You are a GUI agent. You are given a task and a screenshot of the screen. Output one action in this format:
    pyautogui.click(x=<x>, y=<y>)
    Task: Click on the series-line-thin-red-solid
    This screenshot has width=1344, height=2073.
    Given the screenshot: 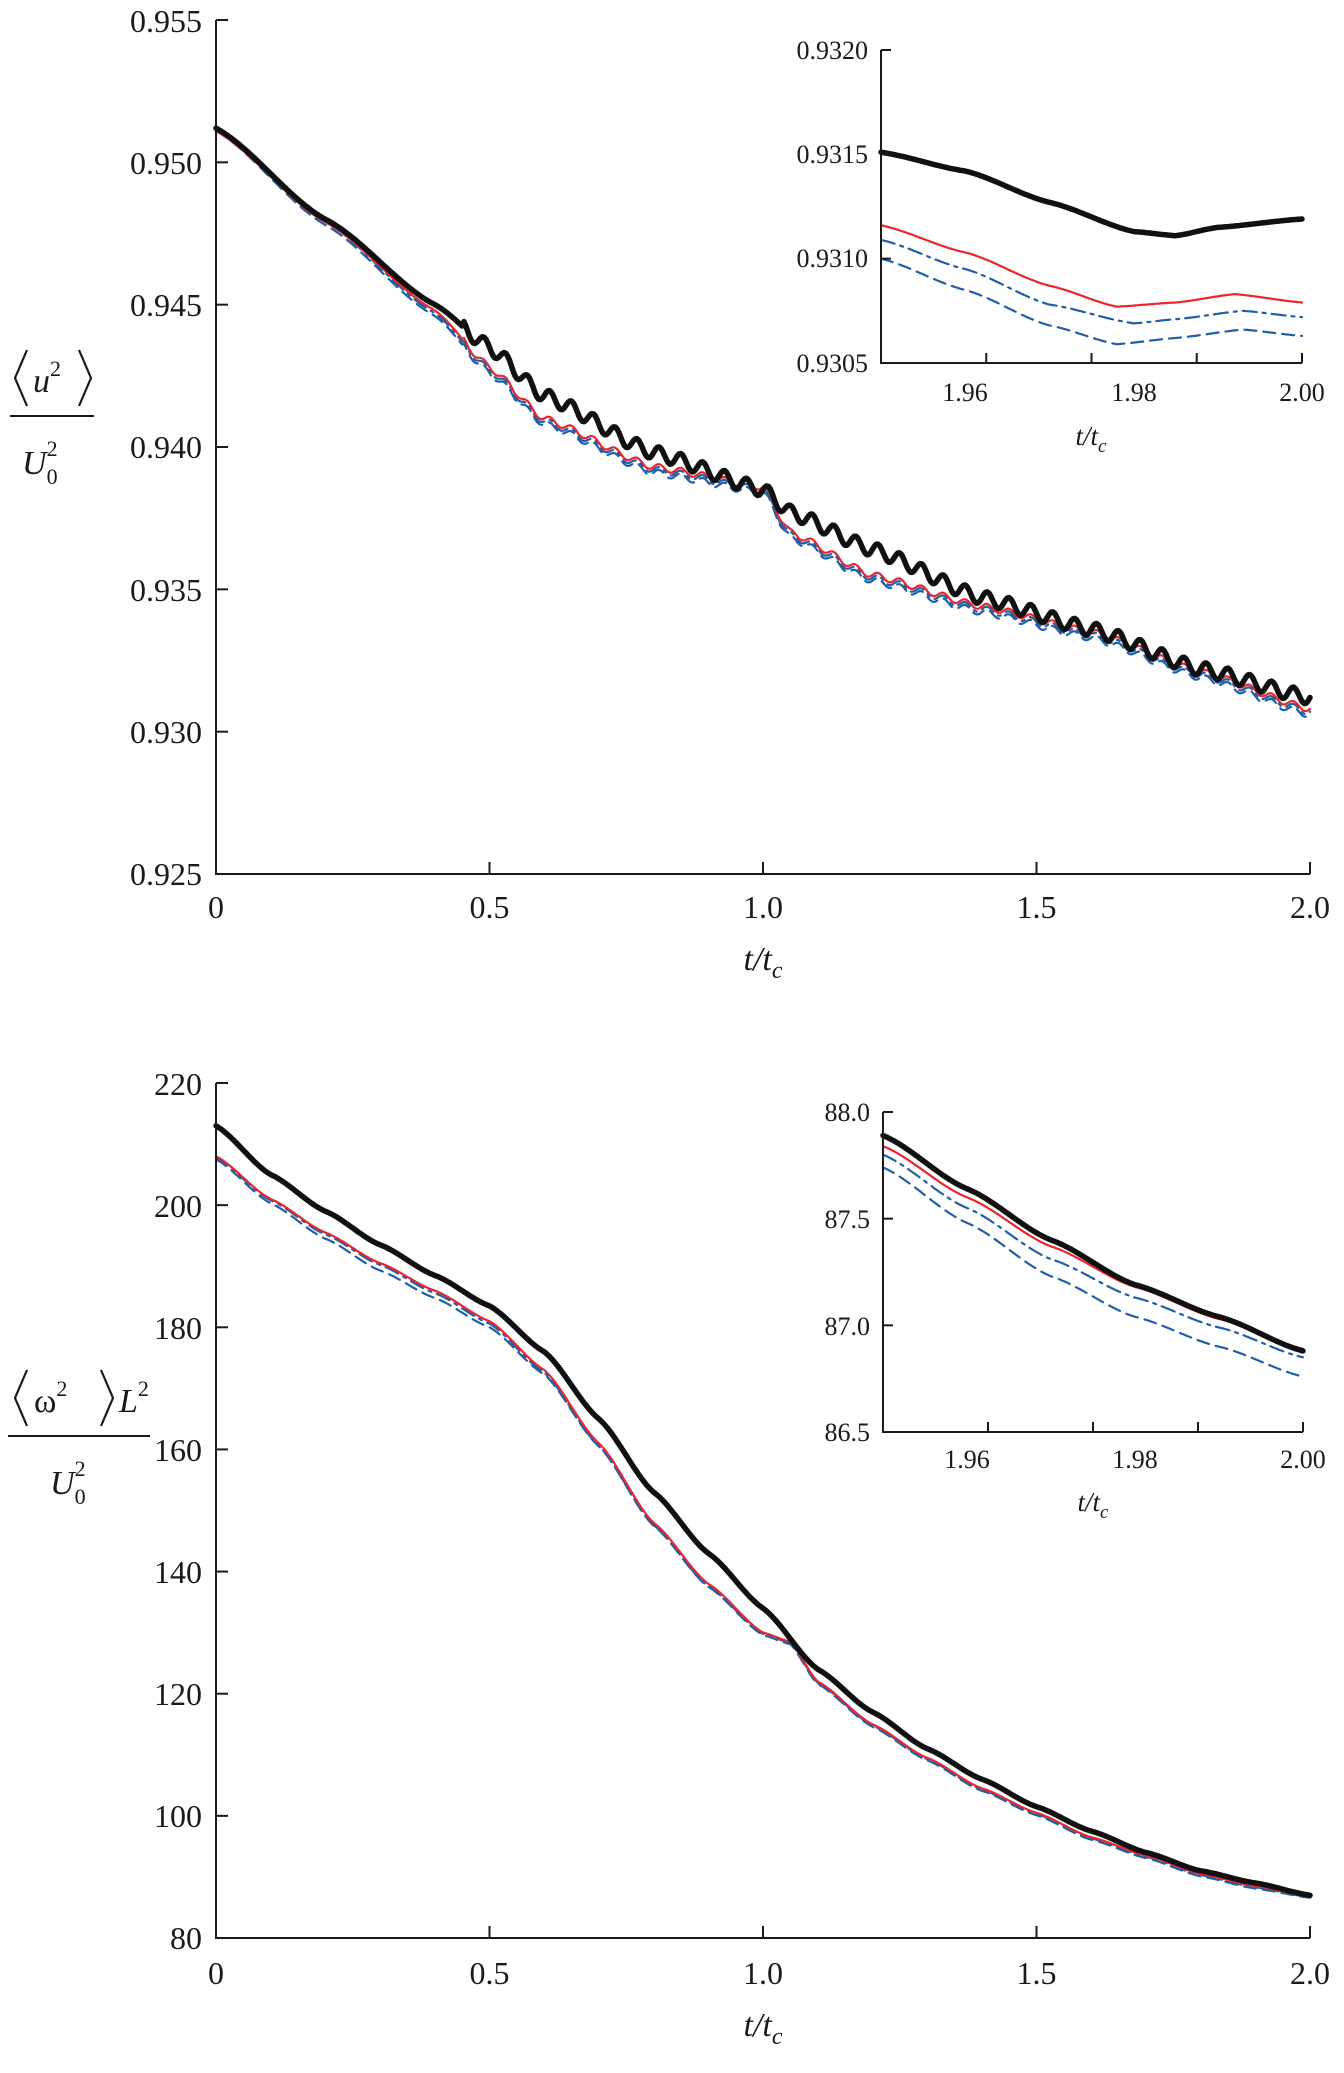 What is the action you would take?
    pyautogui.click(x=1091, y=266)
    